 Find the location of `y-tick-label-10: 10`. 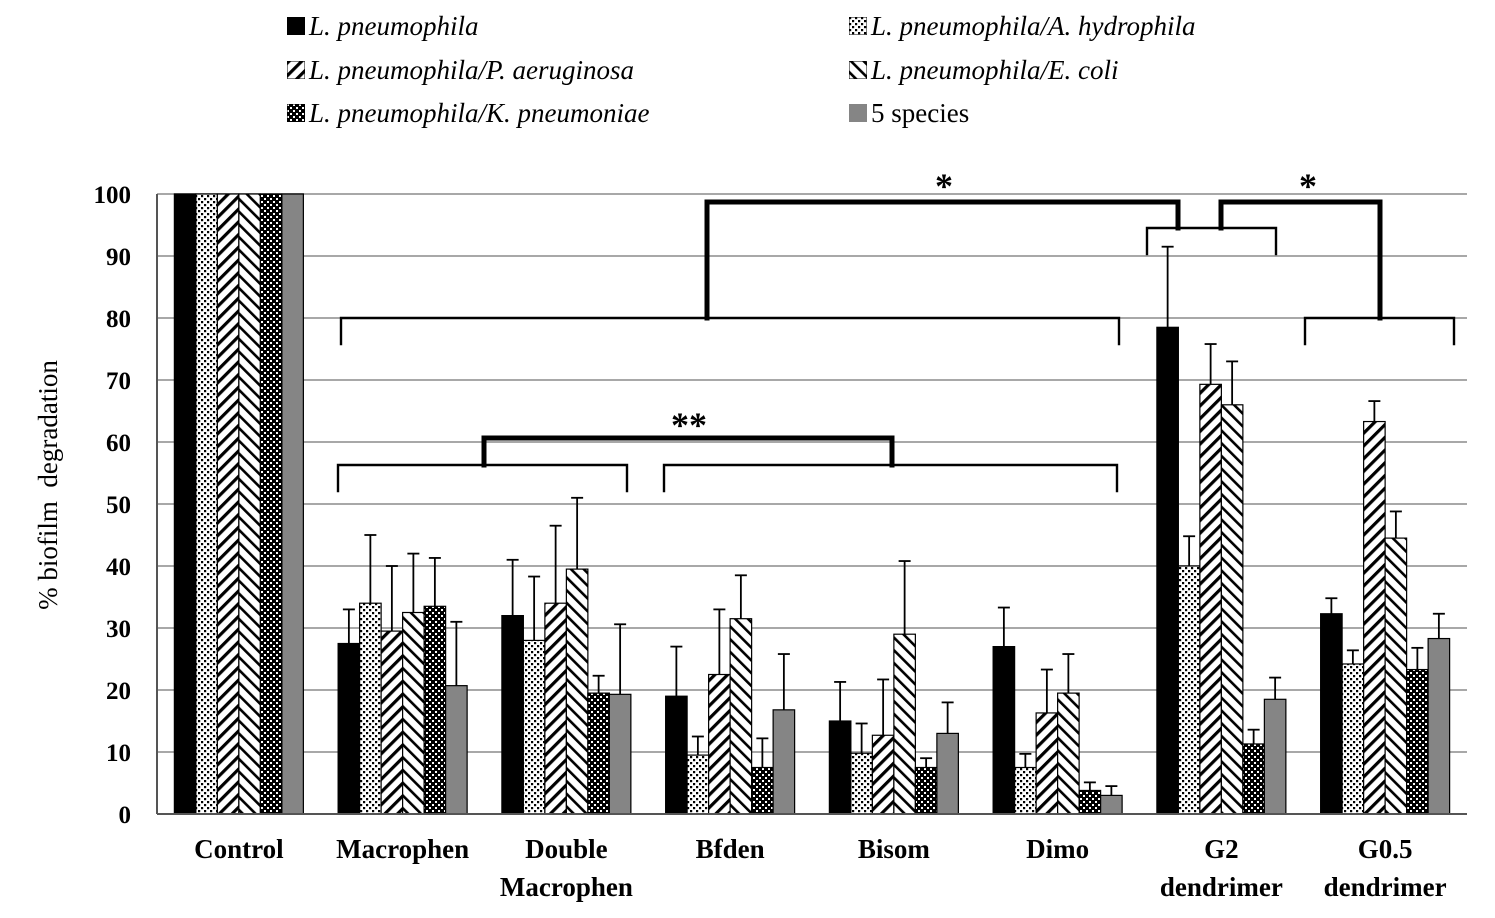

y-tick-label-10: 10 is located at coordinates (118, 753).